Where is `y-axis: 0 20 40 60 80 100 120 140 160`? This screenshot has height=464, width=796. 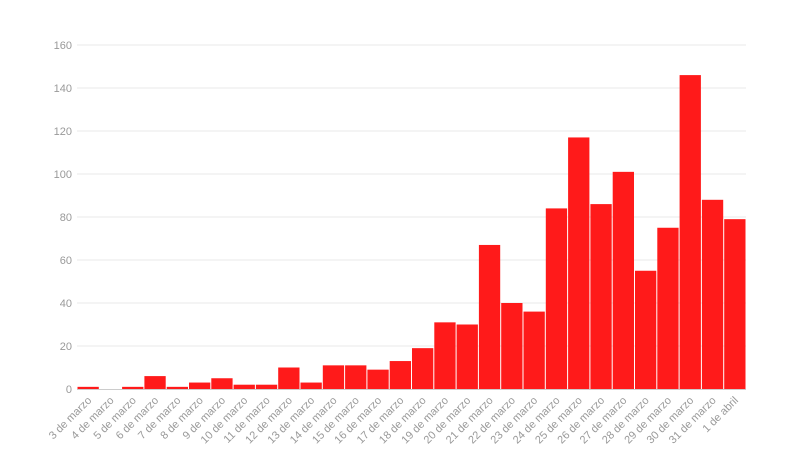 y-axis: 0 20 40 60 80 100 120 140 160 is located at coordinates (63, 218).